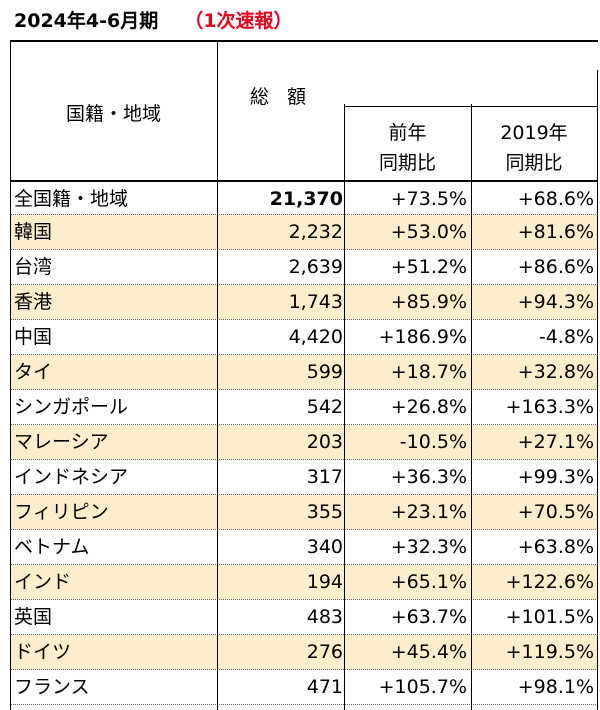  What do you see at coordinates (304, 617) in the screenshot?
I see `table-row: 英国 483 +63.7% +101.5%` at bounding box center [304, 617].